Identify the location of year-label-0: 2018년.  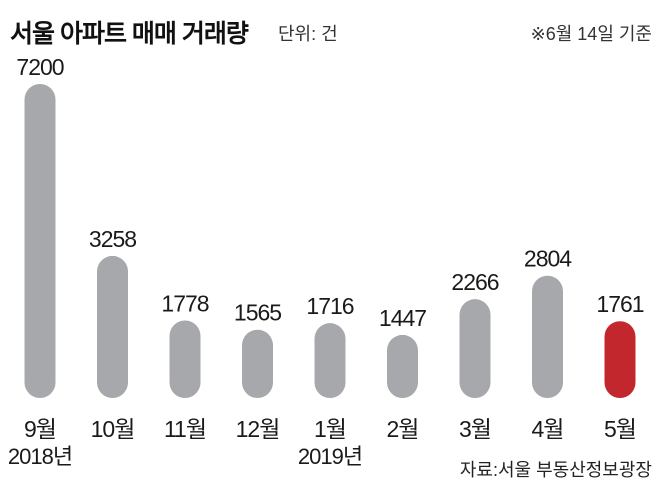
(40, 456).